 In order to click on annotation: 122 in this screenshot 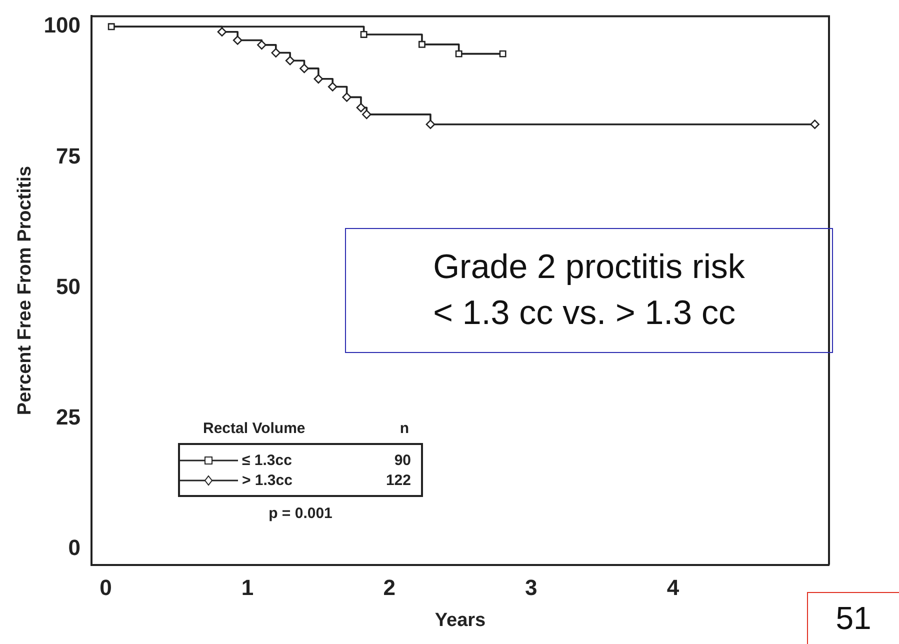, I will do `click(398, 480)`.